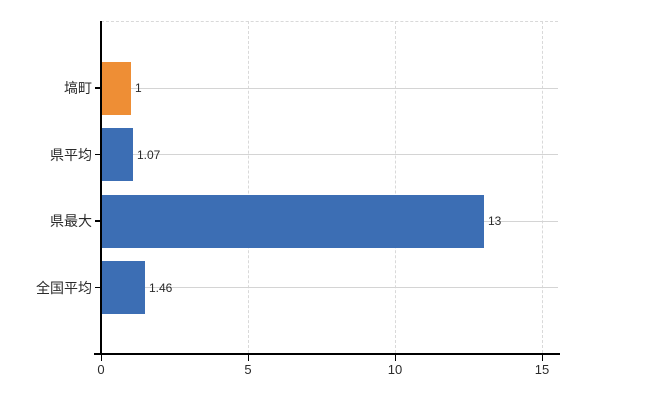 The width and height of the screenshot is (650, 400). Describe the element at coordinates (248, 369) in the screenshot. I see `x-tick-label: 5` at that location.